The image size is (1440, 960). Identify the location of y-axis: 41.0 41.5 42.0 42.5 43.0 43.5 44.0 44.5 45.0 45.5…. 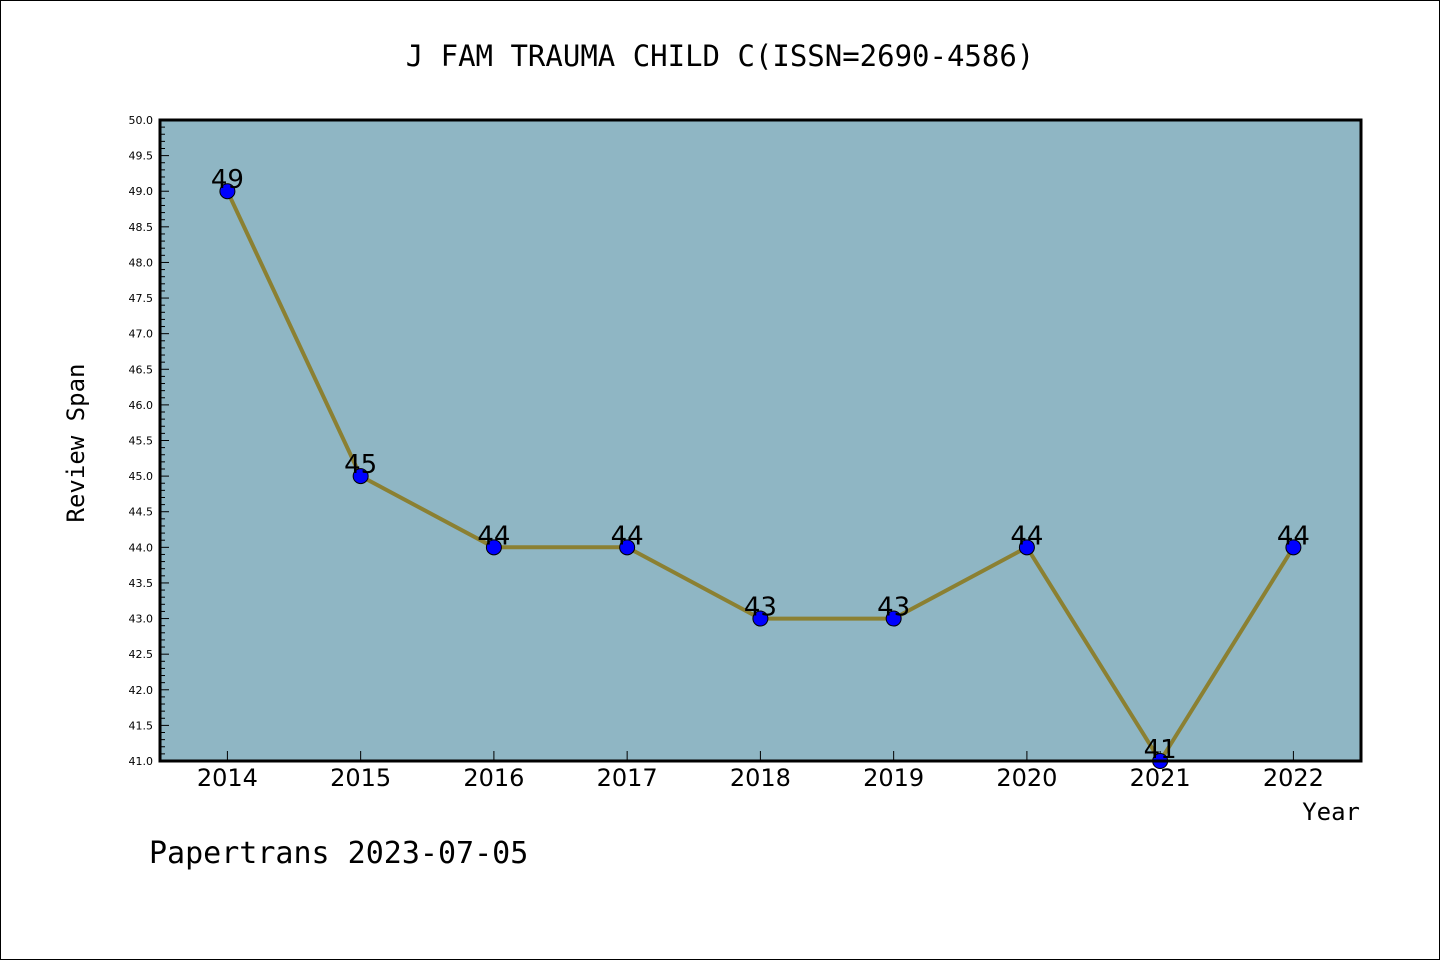
(149, 441).